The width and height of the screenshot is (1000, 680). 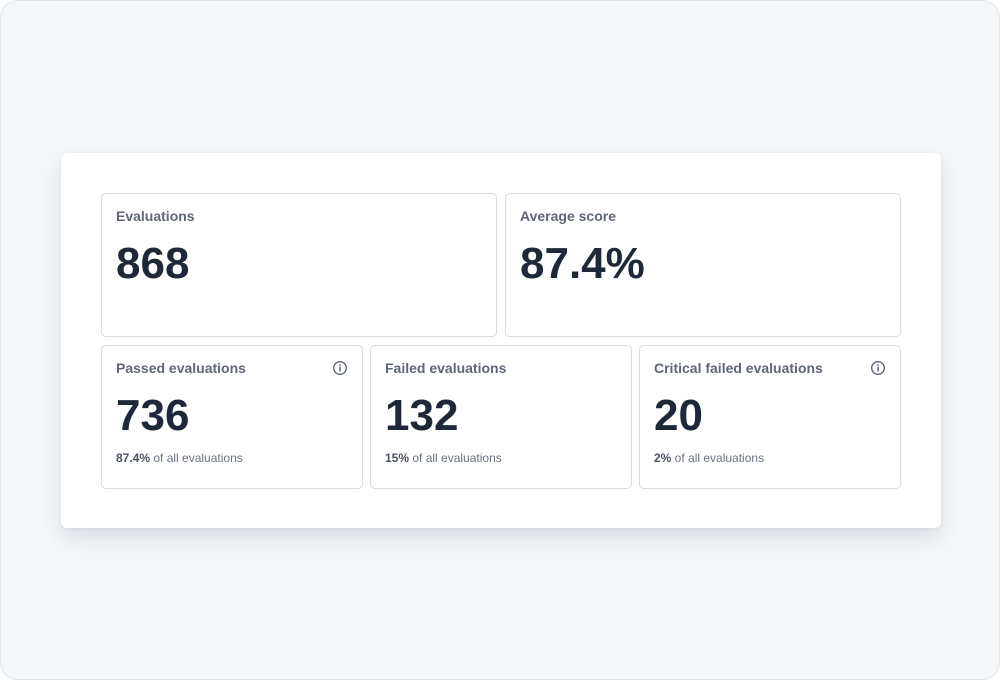 What do you see at coordinates (663, 458) in the screenshot?
I see `percent-value: 2%` at bounding box center [663, 458].